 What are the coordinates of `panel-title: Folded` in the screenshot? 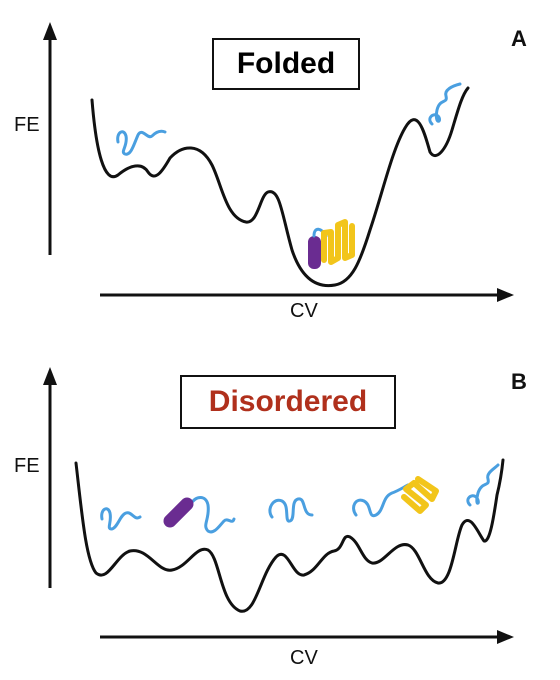 It's located at (286, 64).